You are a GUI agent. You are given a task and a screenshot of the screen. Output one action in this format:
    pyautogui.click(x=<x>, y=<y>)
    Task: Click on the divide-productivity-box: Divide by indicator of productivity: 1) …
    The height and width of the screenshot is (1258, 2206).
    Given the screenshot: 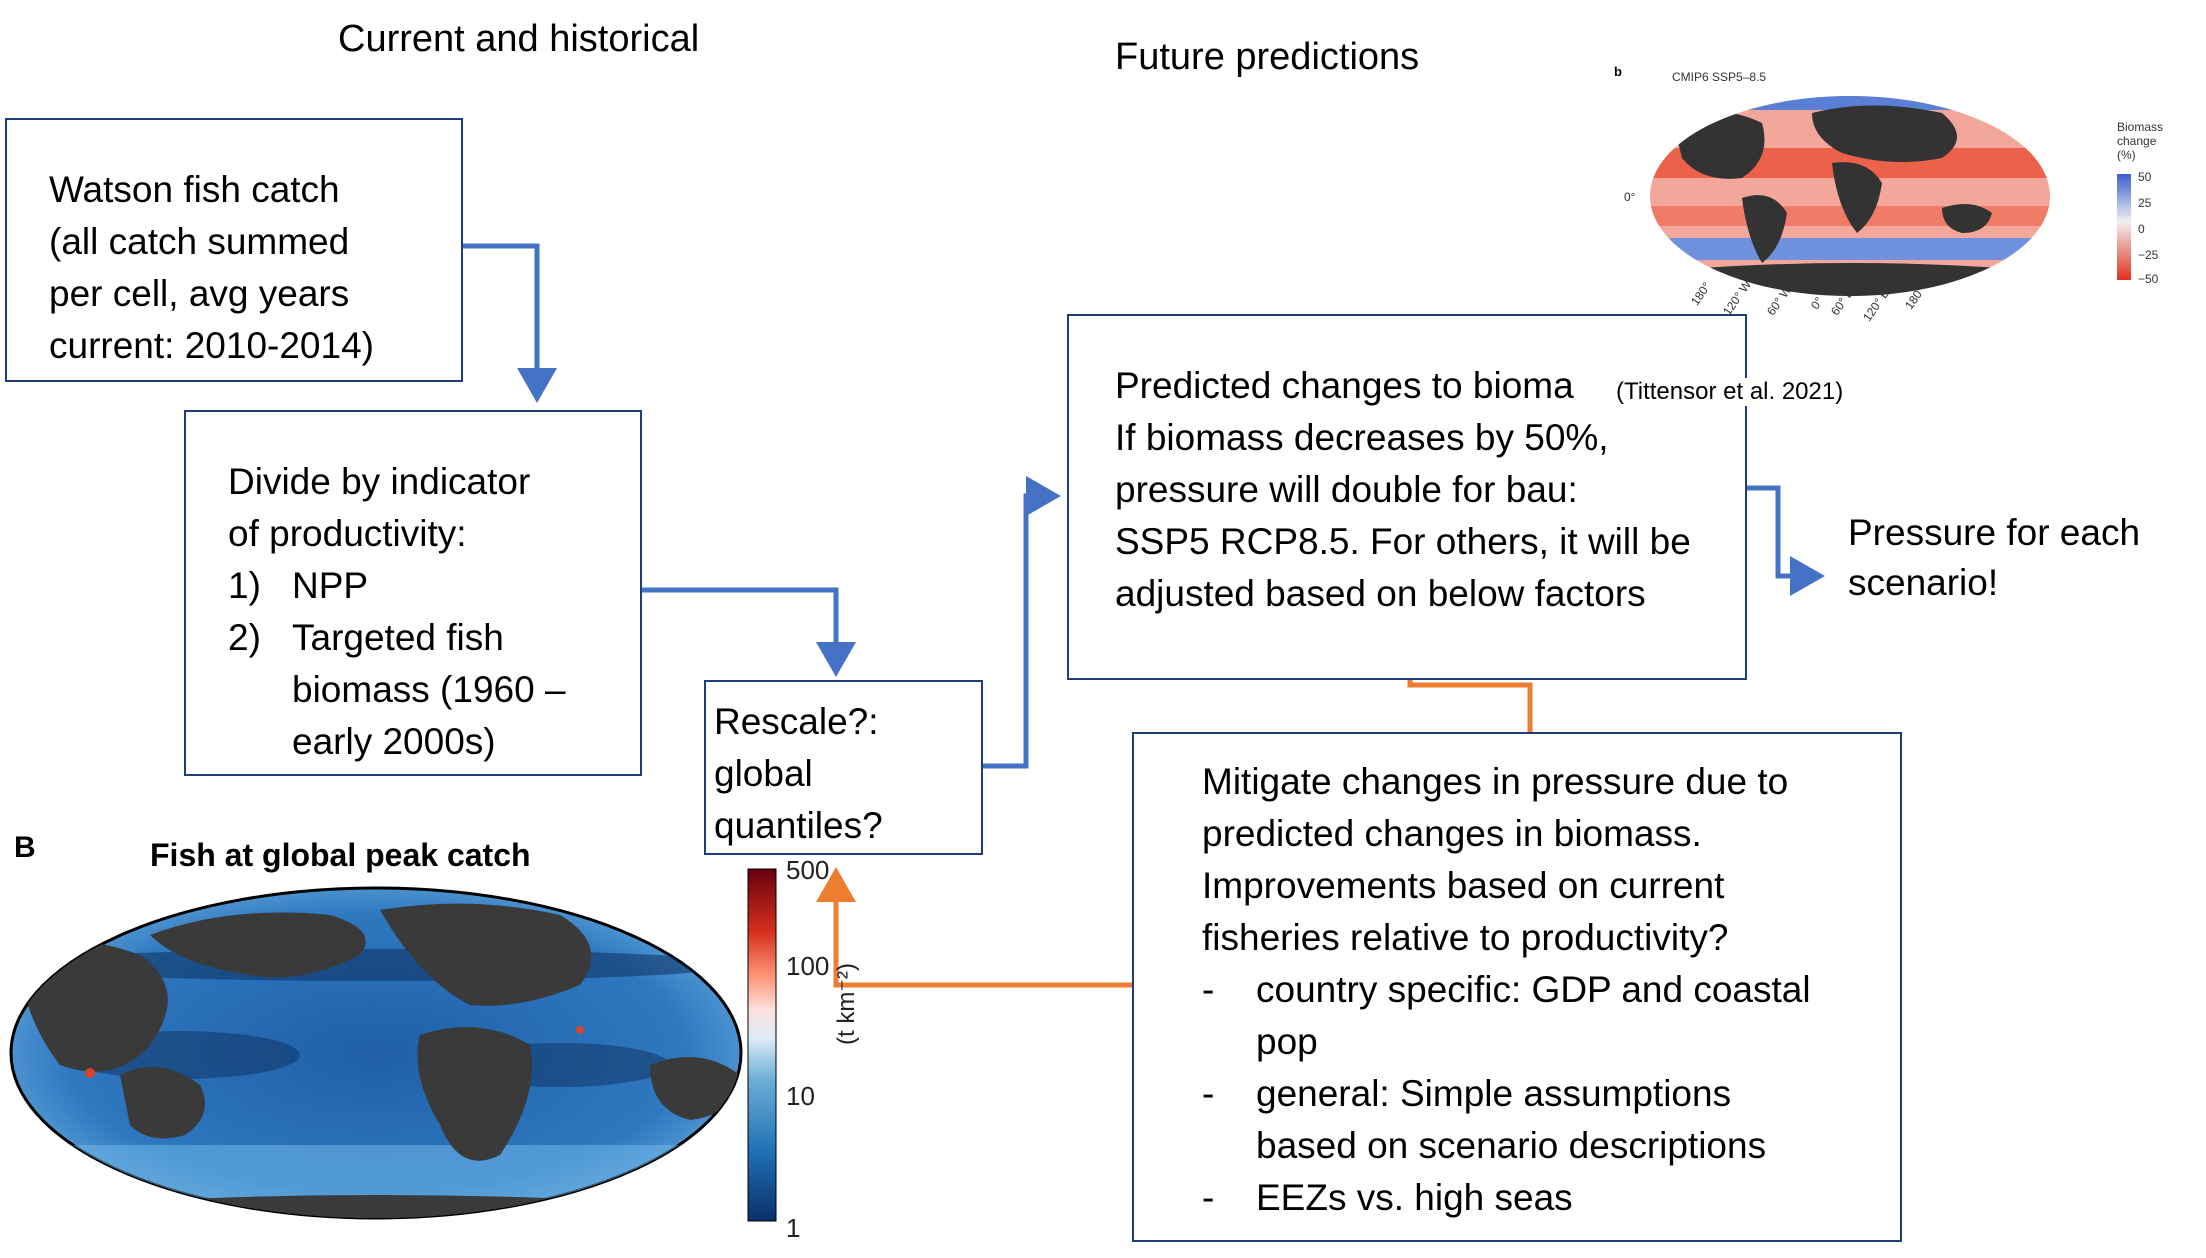 What is the action you would take?
    pyautogui.click(x=413, y=593)
    